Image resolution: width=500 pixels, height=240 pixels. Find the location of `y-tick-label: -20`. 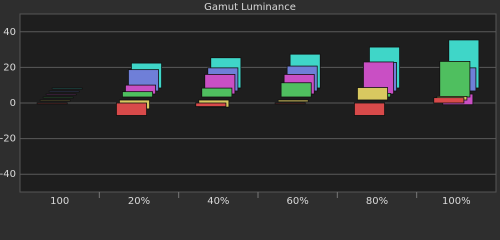

y-tick-label: -20 is located at coordinates (8, 139).